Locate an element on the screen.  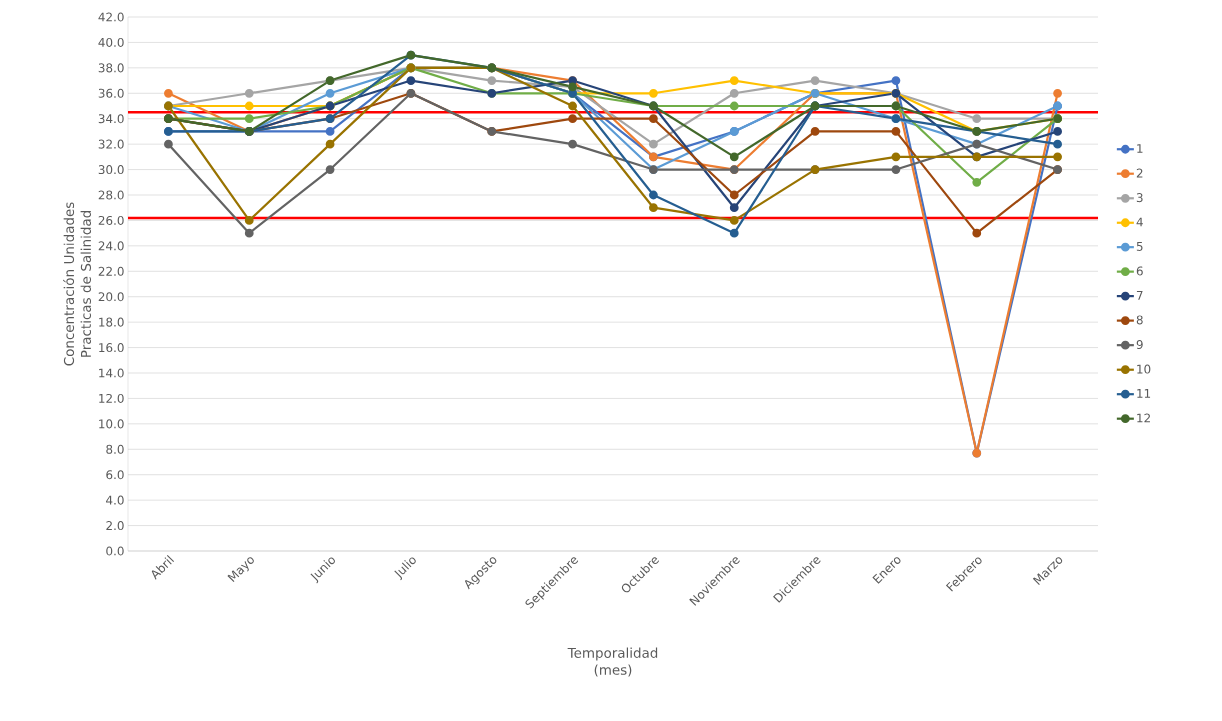
x-axis-title: Temporalidad (mes) is located at coordinates (612, 662).